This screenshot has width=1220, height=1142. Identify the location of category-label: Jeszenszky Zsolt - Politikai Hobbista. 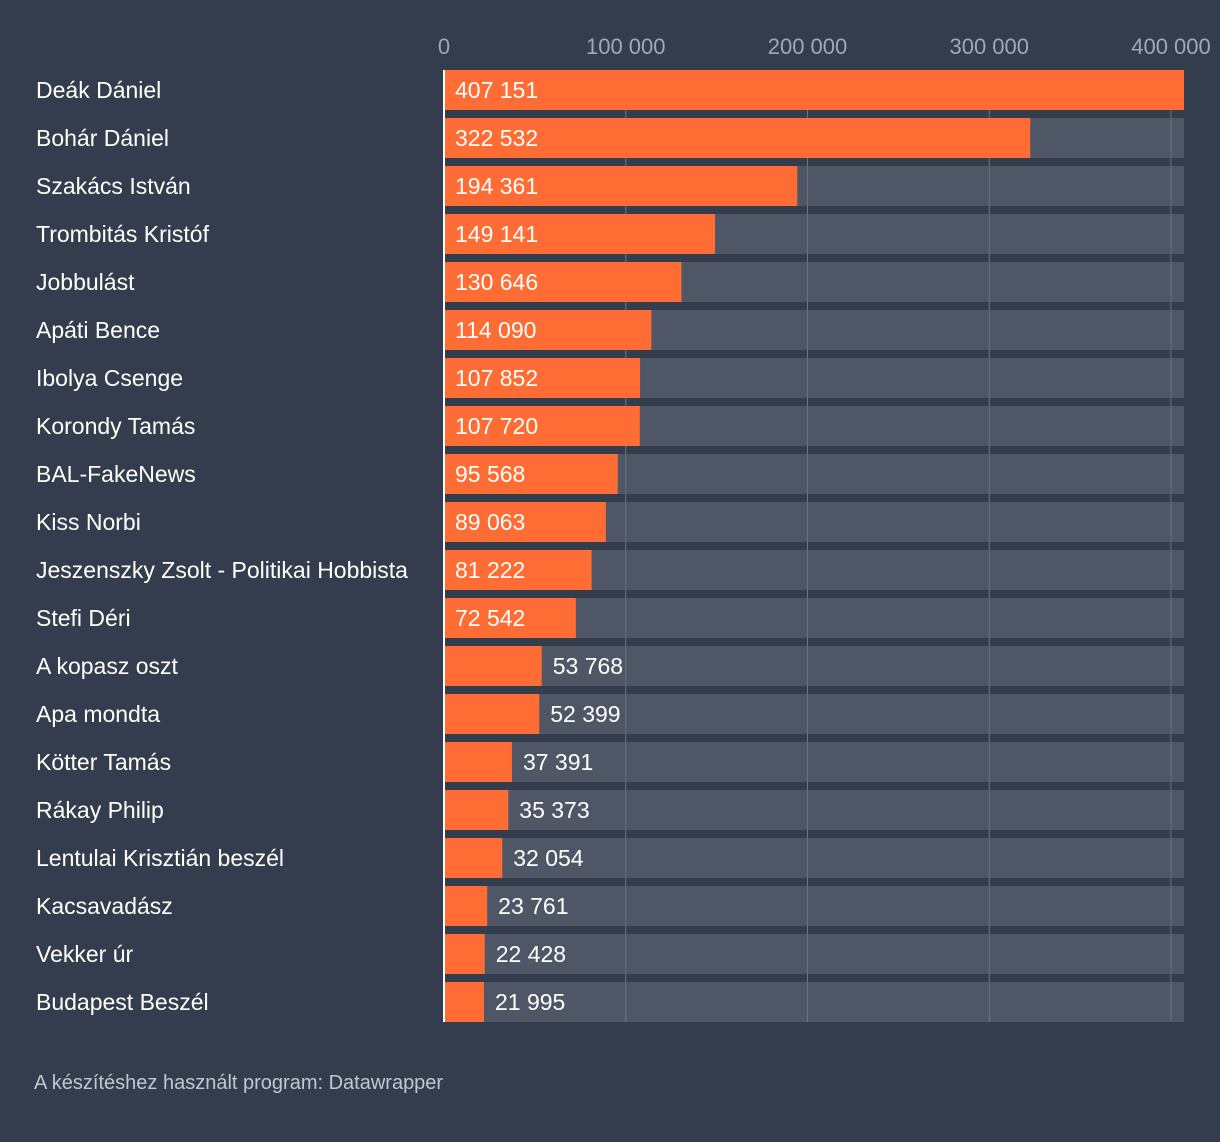
(222, 570).